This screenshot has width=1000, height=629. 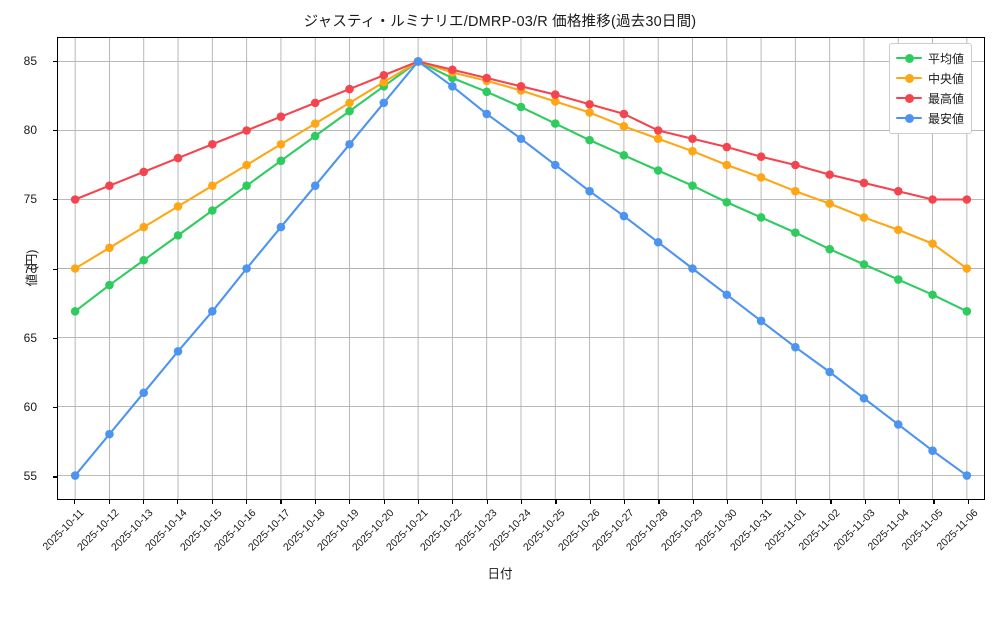 What do you see at coordinates (946, 118) in the screenshot?
I see `legend-label: 最安値` at bounding box center [946, 118].